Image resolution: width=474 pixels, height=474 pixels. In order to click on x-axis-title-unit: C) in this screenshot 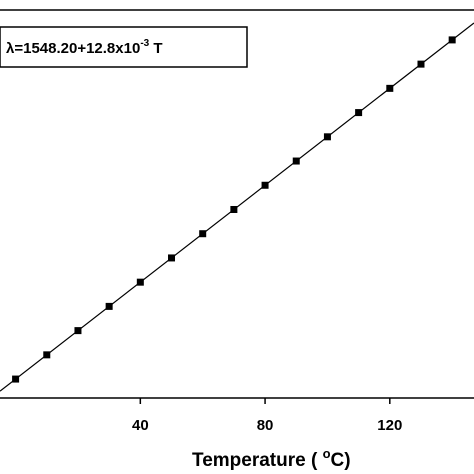, I will do `click(341, 460)`.